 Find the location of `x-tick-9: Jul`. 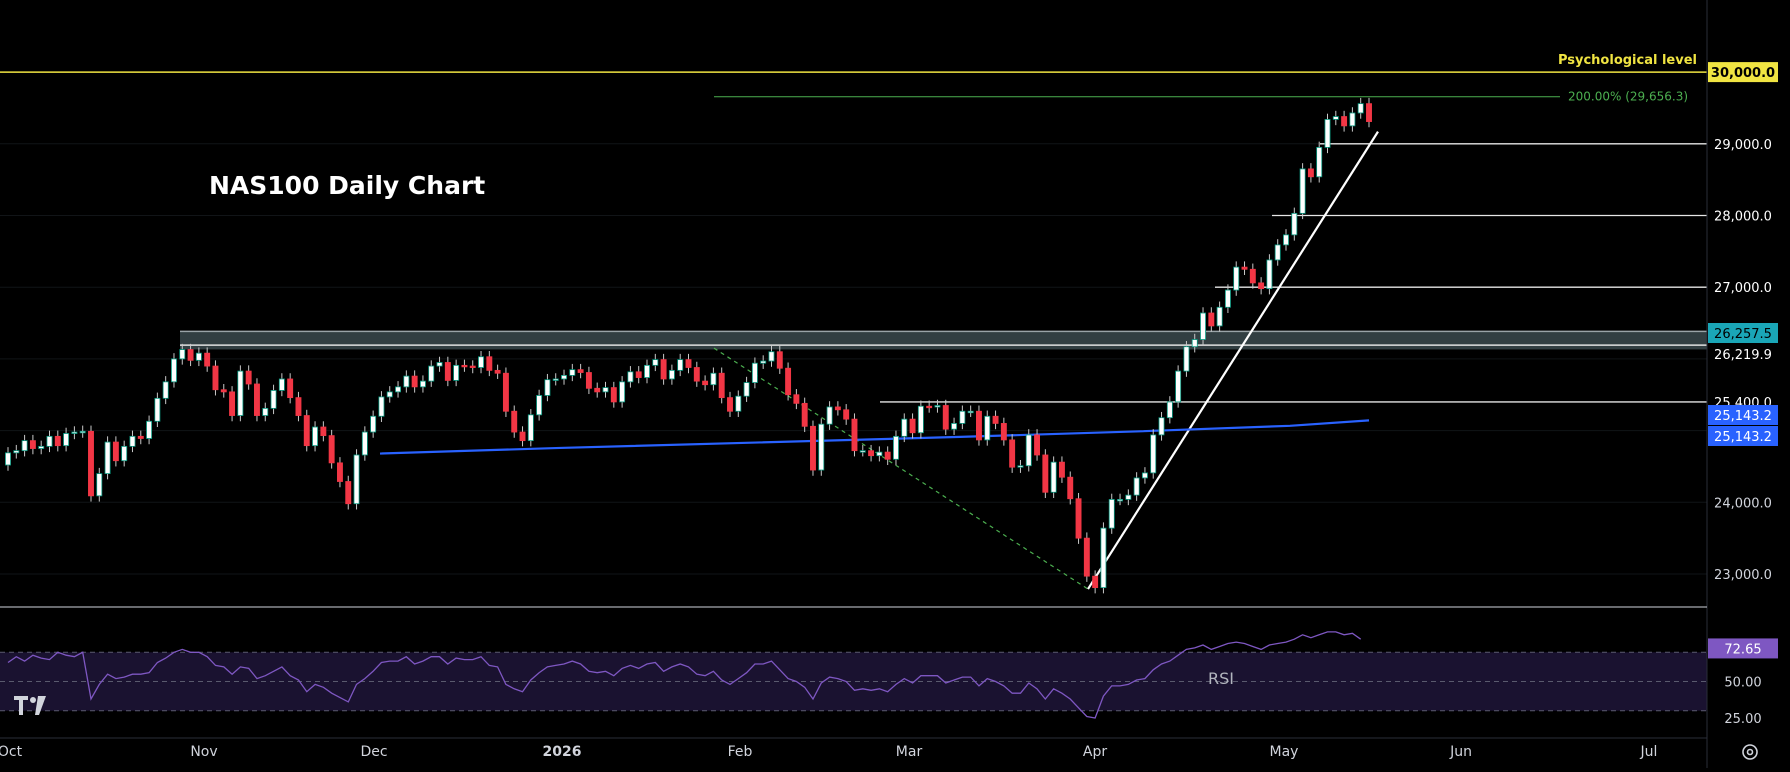

x-tick-9: Jul is located at coordinates (1649, 752).